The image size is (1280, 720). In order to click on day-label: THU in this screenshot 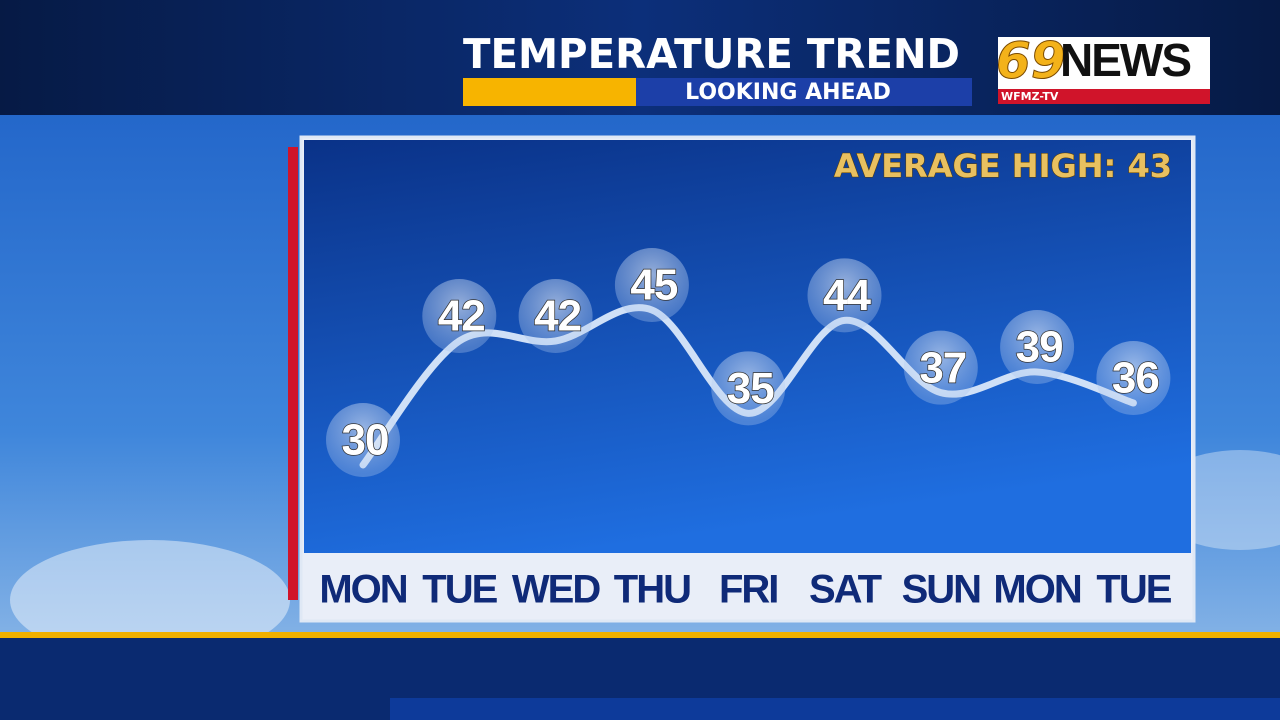, I will do `click(652, 590)`.